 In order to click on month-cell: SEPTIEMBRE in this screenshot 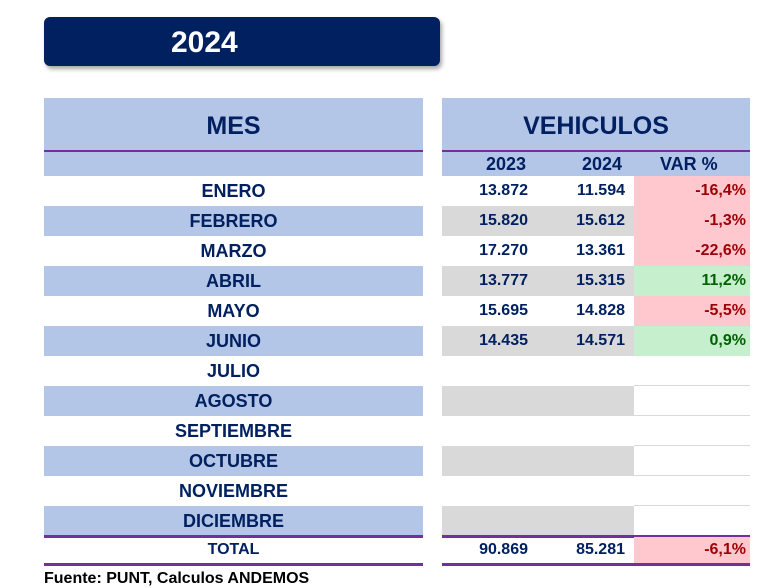, I will do `click(233, 431)`.